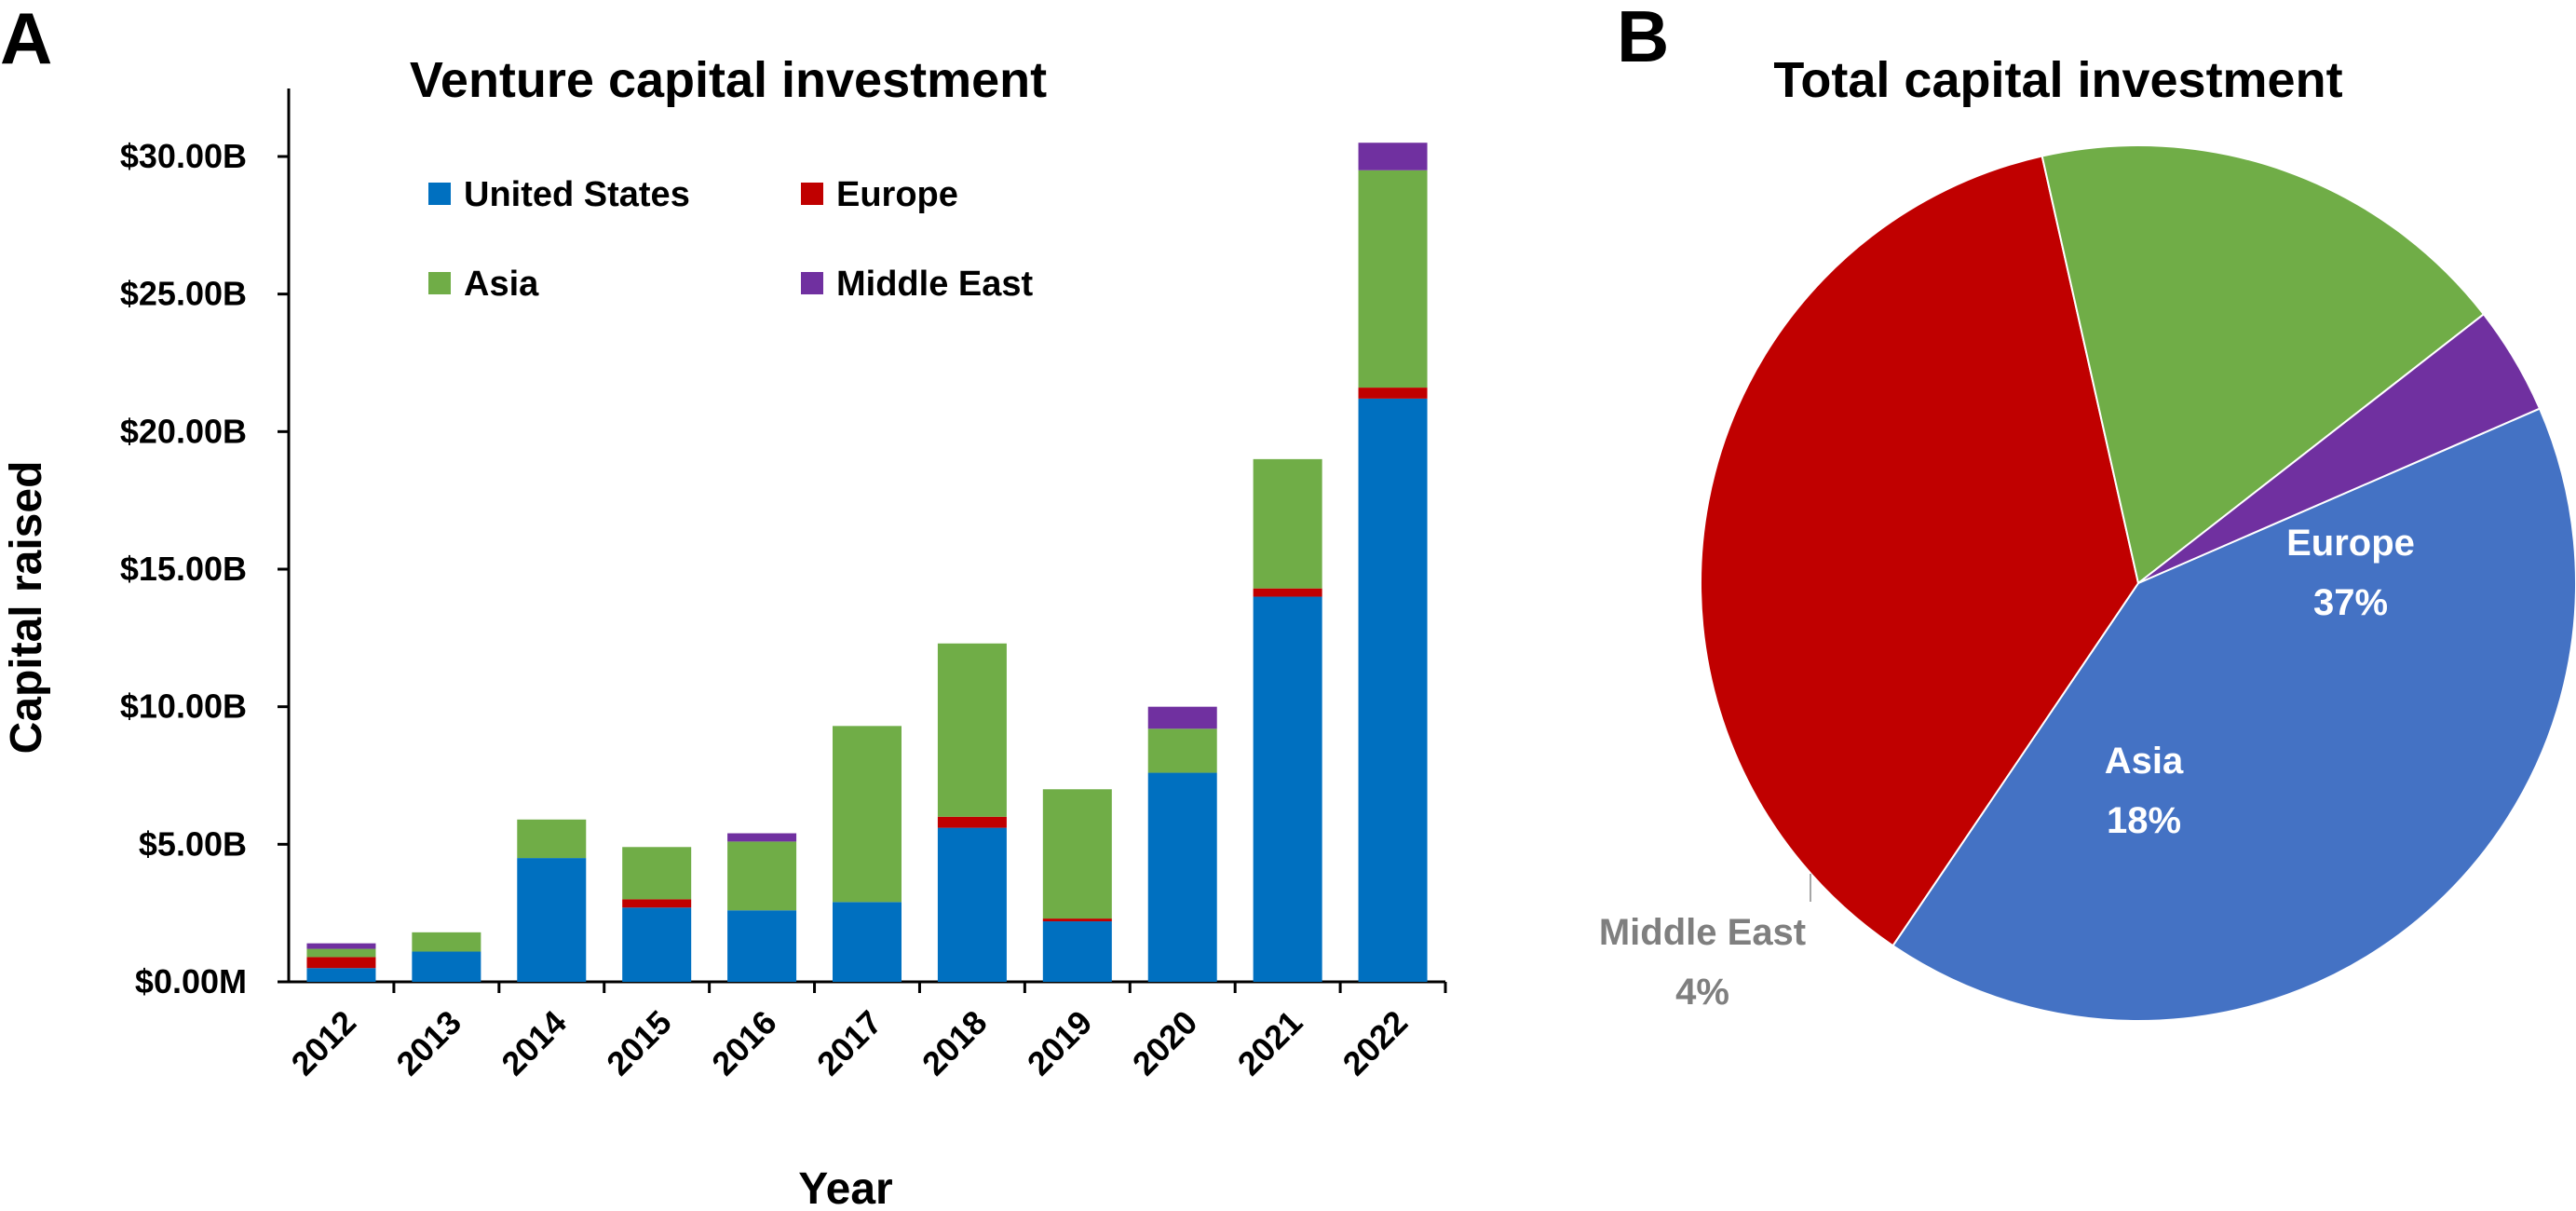 The image size is (2576, 1211). Describe the element at coordinates (552, 839) in the screenshot. I see `bar-segment-asia-2014` at that location.